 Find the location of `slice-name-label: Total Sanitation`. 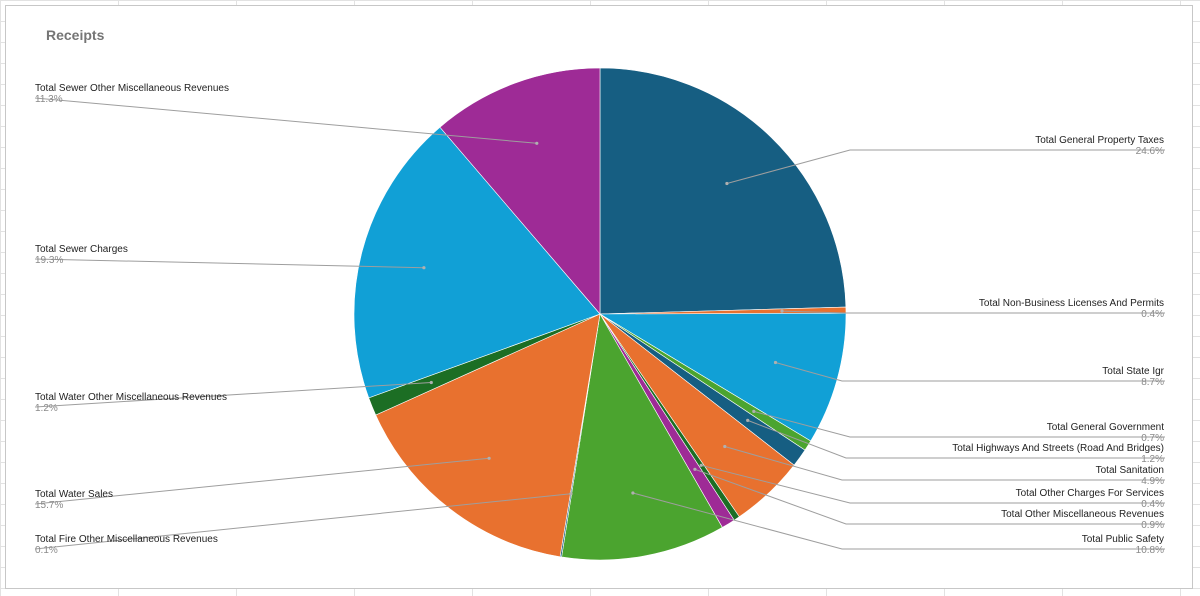

slice-name-label: Total Sanitation is located at coordinates (1130, 470).